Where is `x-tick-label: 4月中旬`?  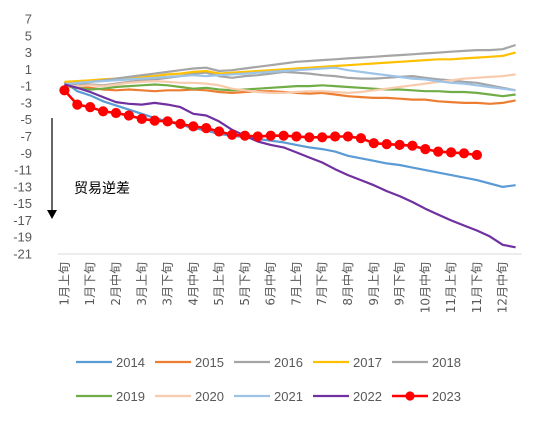 x-tick-label: 4月中旬 is located at coordinates (192, 284).